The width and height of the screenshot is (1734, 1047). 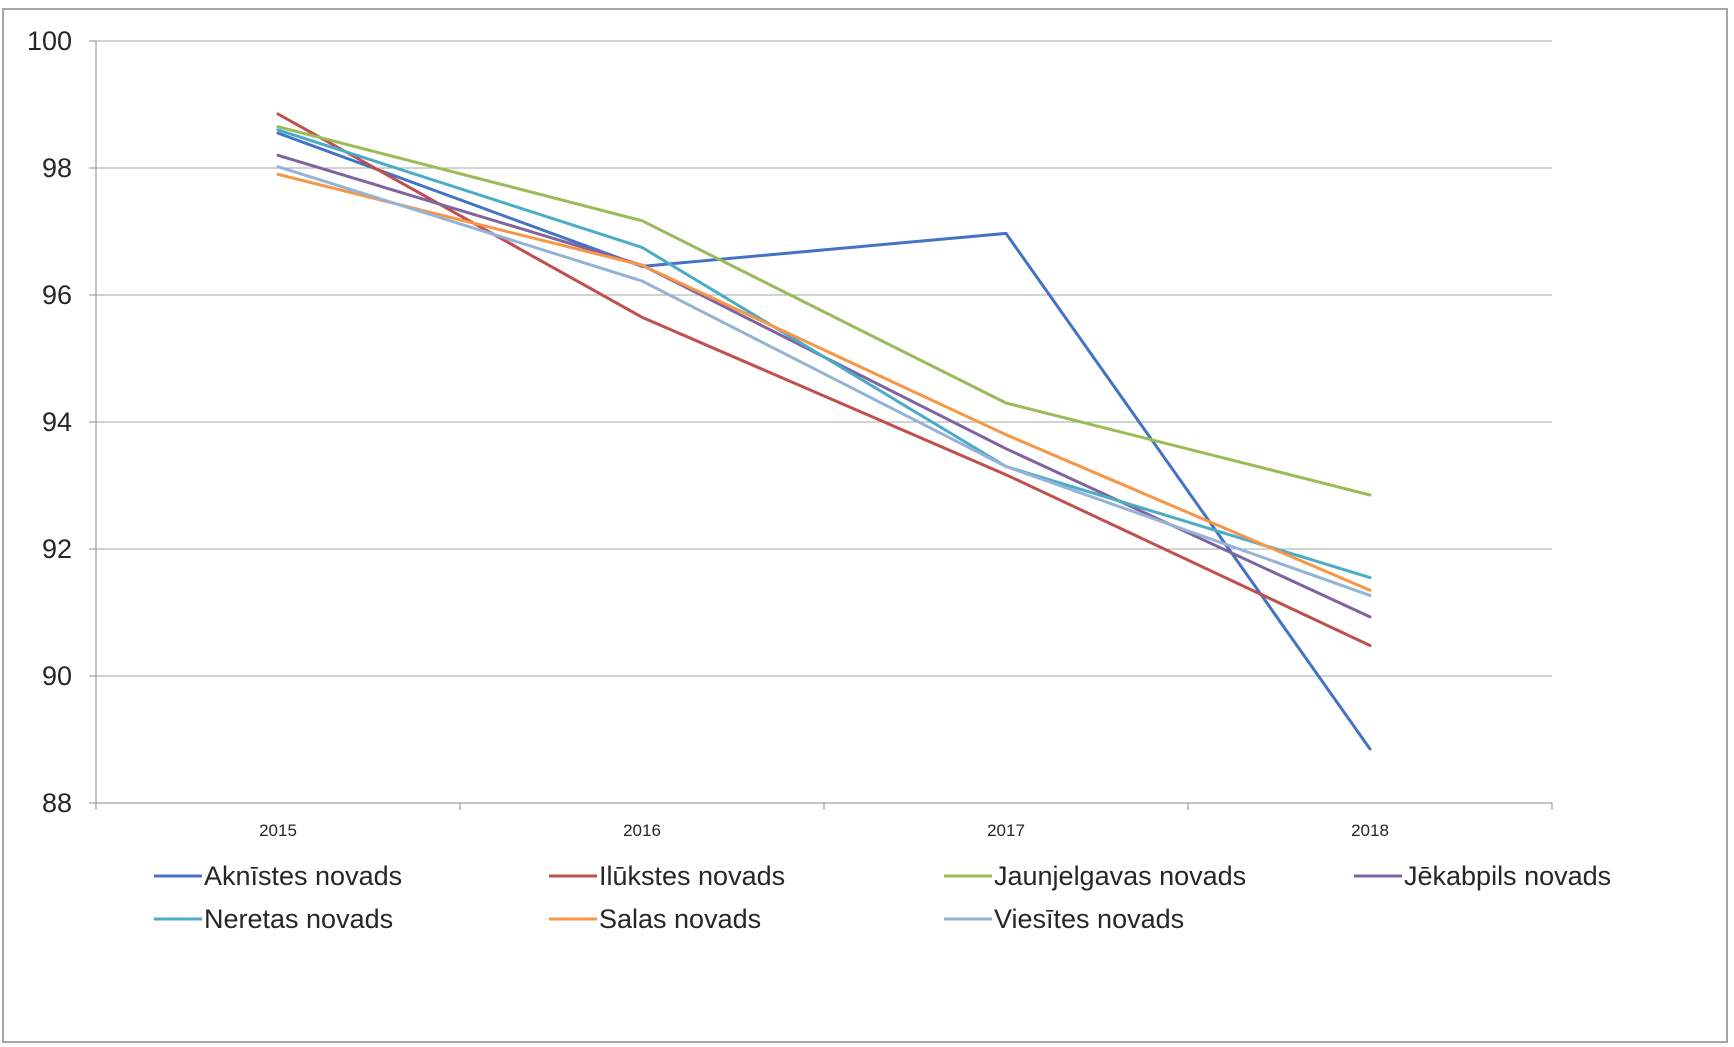 I want to click on legend-label: Jēkabpils novads, so click(x=1507, y=876).